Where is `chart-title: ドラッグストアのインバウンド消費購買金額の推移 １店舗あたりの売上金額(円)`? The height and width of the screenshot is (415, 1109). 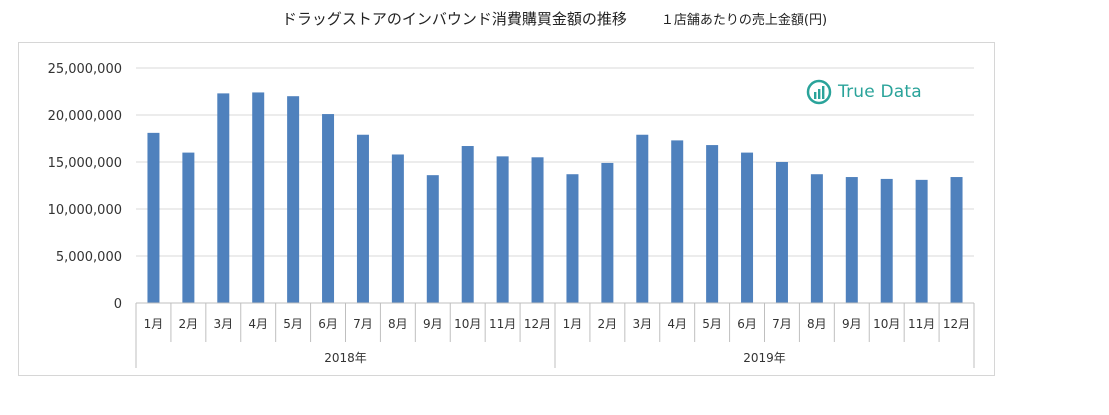
chart-title: ドラッグストアのインバウンド消費購買金額の推移 １店舗あたりの売上金額(円) is located at coordinates (554, 18).